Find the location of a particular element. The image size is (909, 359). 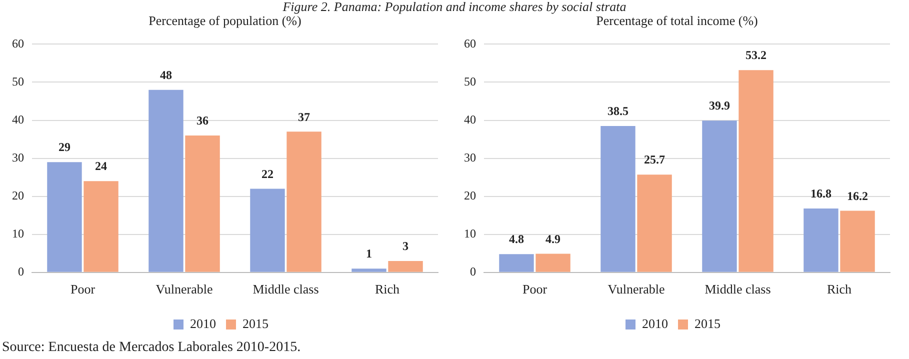

data-label: 48 is located at coordinates (166, 75).